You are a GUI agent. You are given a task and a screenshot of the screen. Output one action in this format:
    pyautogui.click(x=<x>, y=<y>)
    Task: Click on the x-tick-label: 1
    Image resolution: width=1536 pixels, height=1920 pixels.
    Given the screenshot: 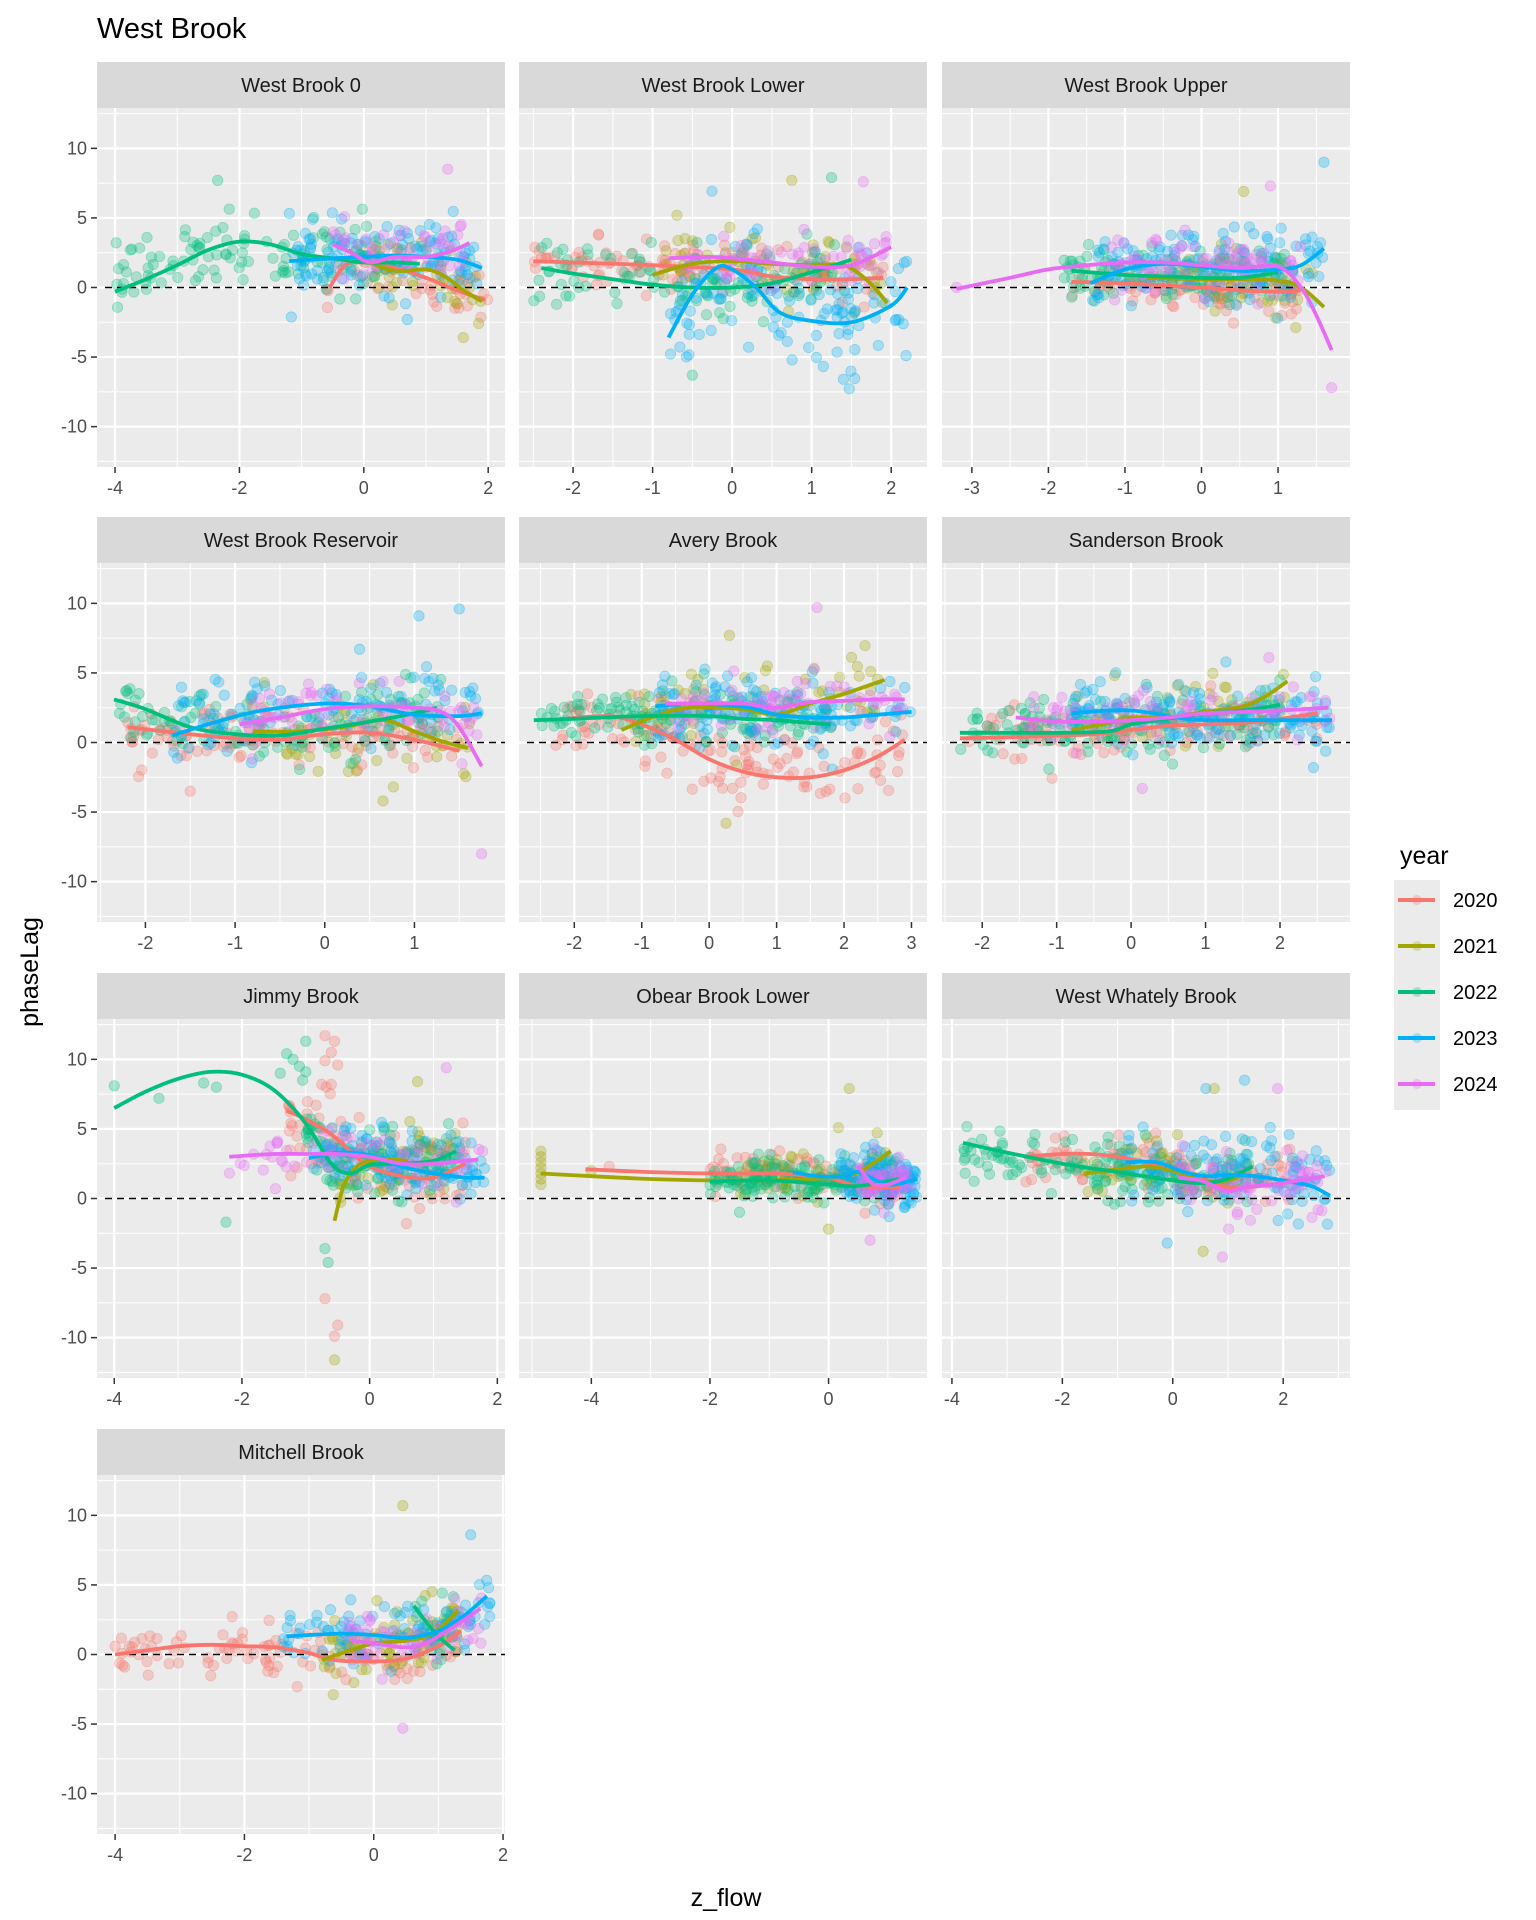 What is the action you would take?
    pyautogui.click(x=777, y=943)
    